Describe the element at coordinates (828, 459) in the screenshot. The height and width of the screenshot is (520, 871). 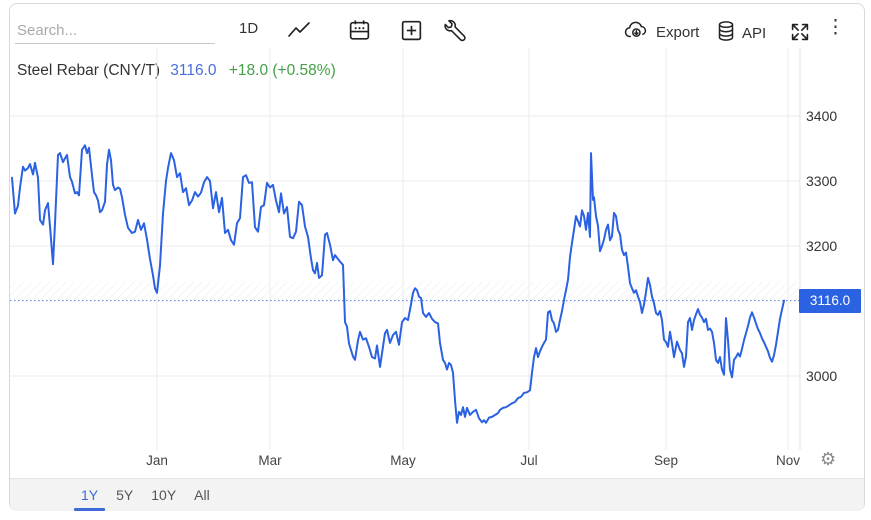
I see `chart-settings-gear-icon: ⚙` at that location.